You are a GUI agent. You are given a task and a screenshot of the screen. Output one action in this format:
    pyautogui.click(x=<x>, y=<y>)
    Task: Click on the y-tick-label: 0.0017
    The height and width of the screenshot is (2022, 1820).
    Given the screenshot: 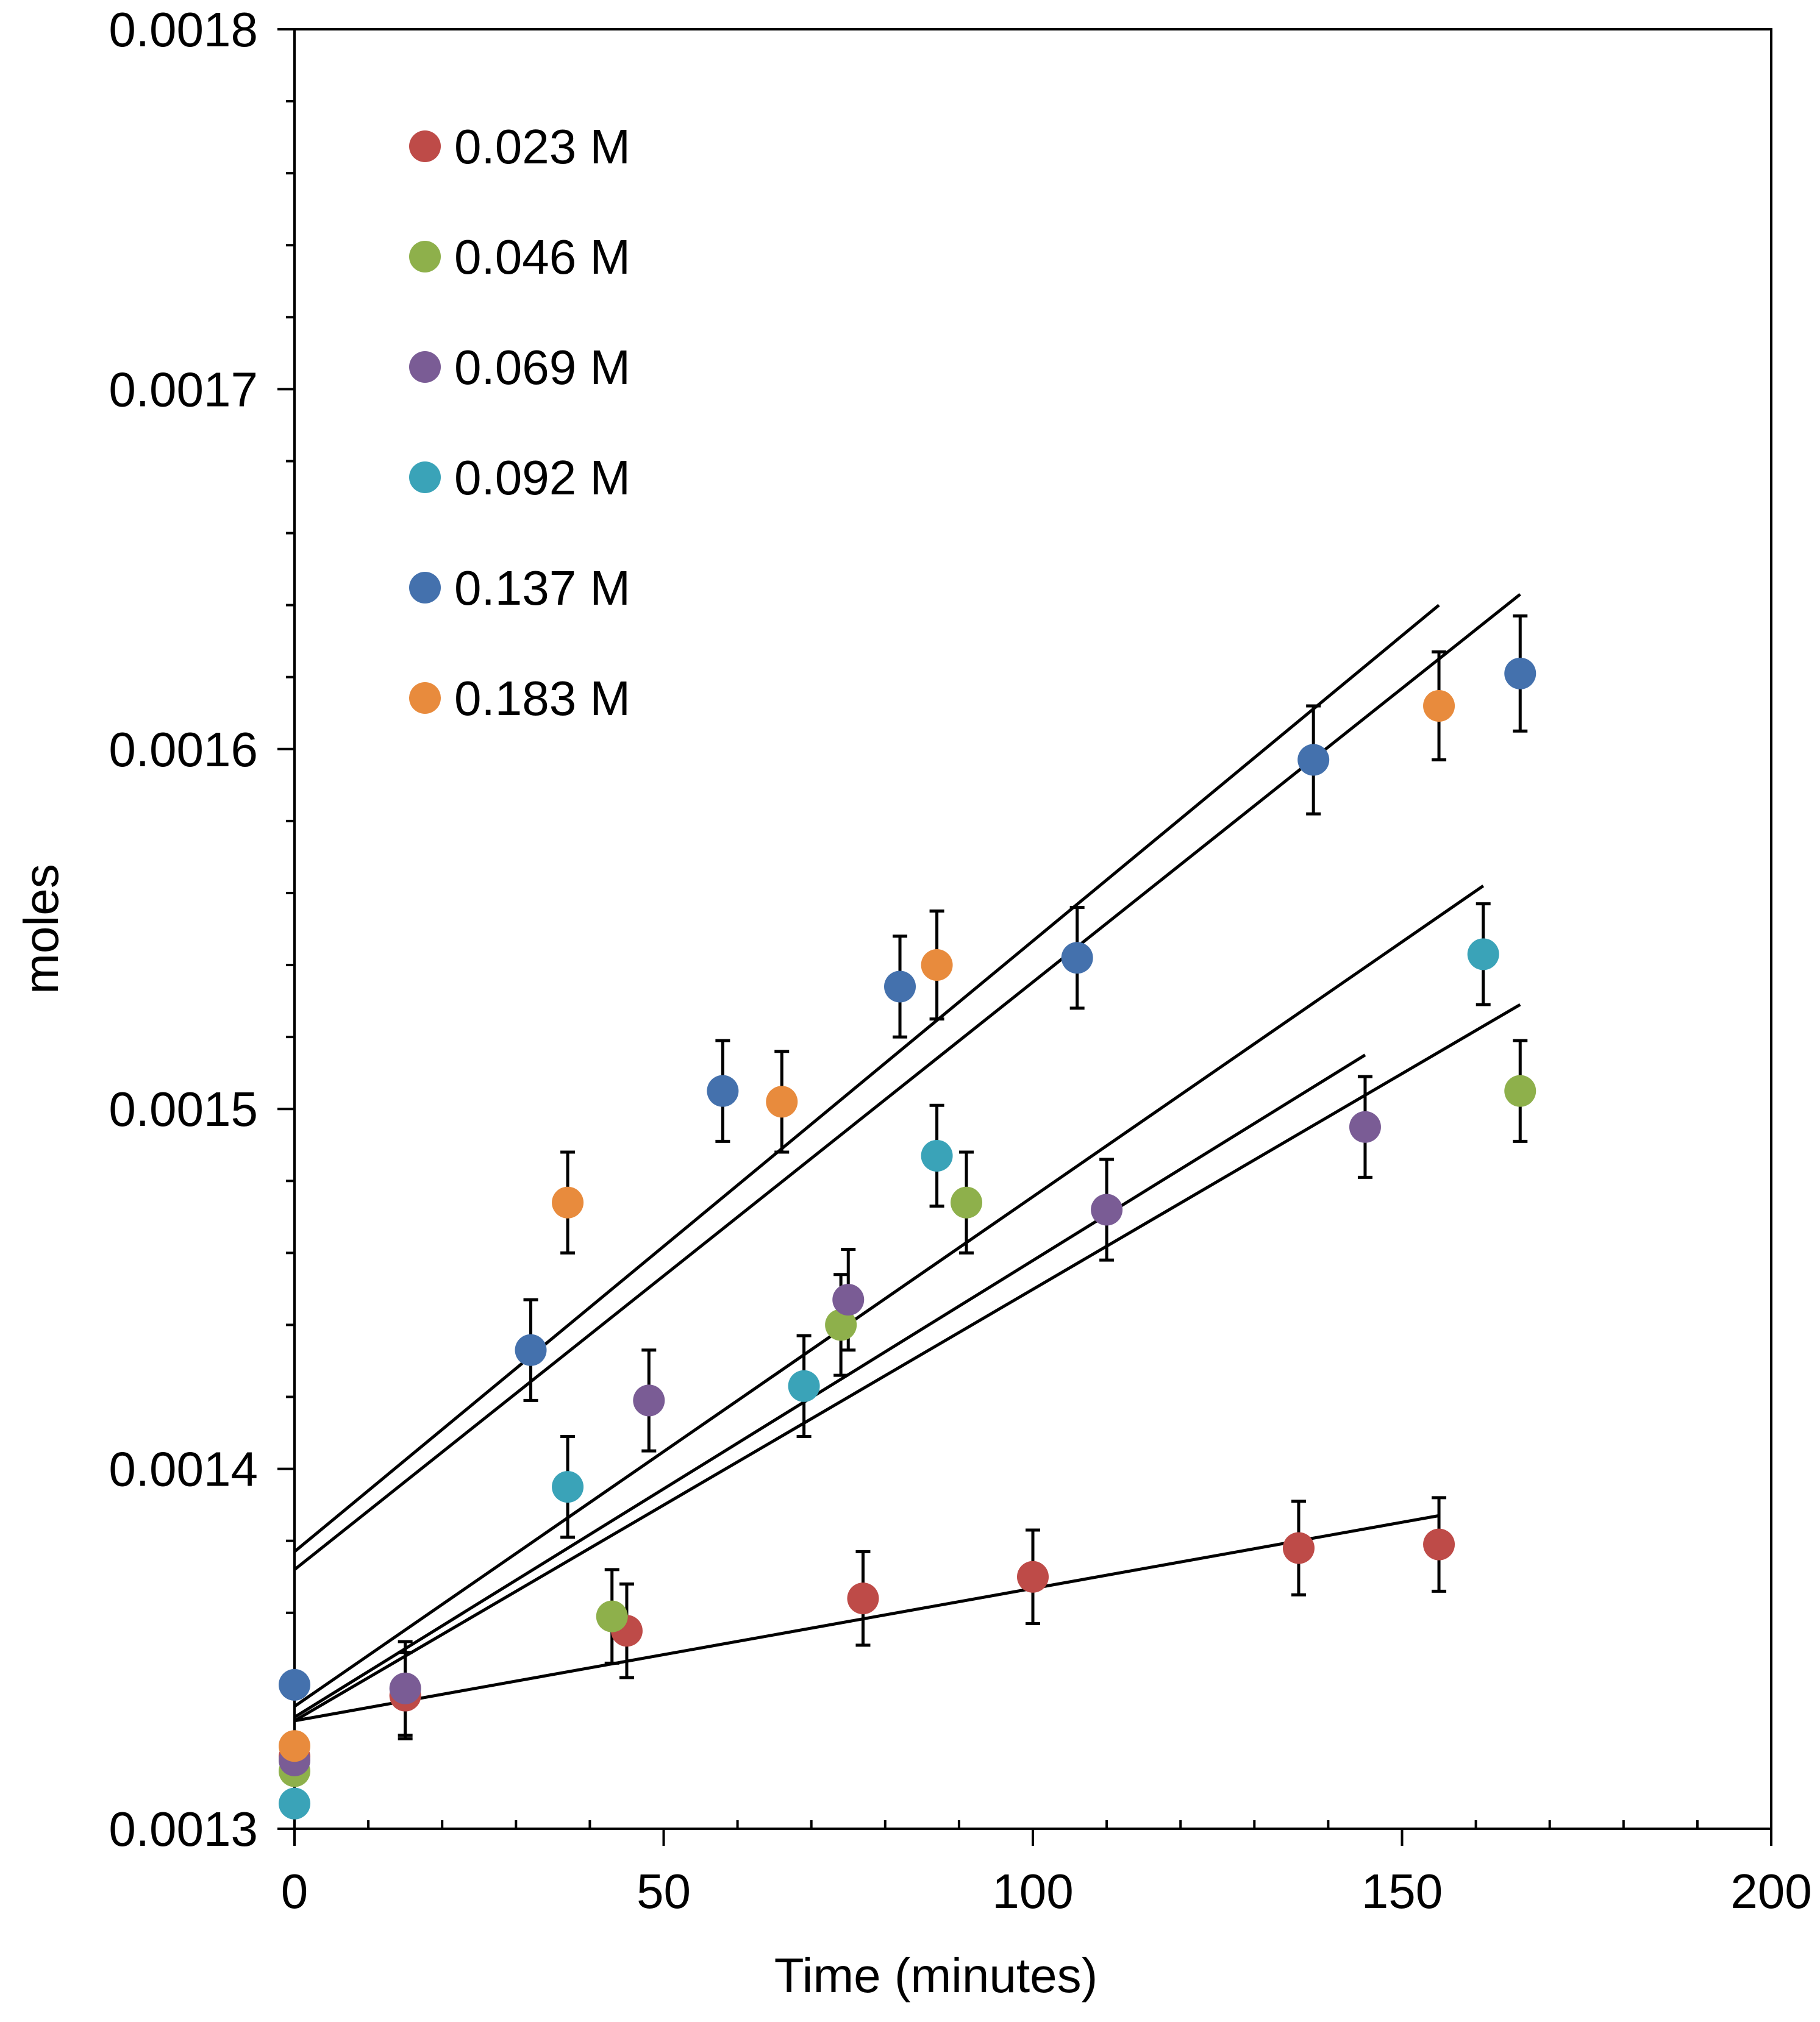 What is the action you would take?
    pyautogui.click(x=183, y=389)
    